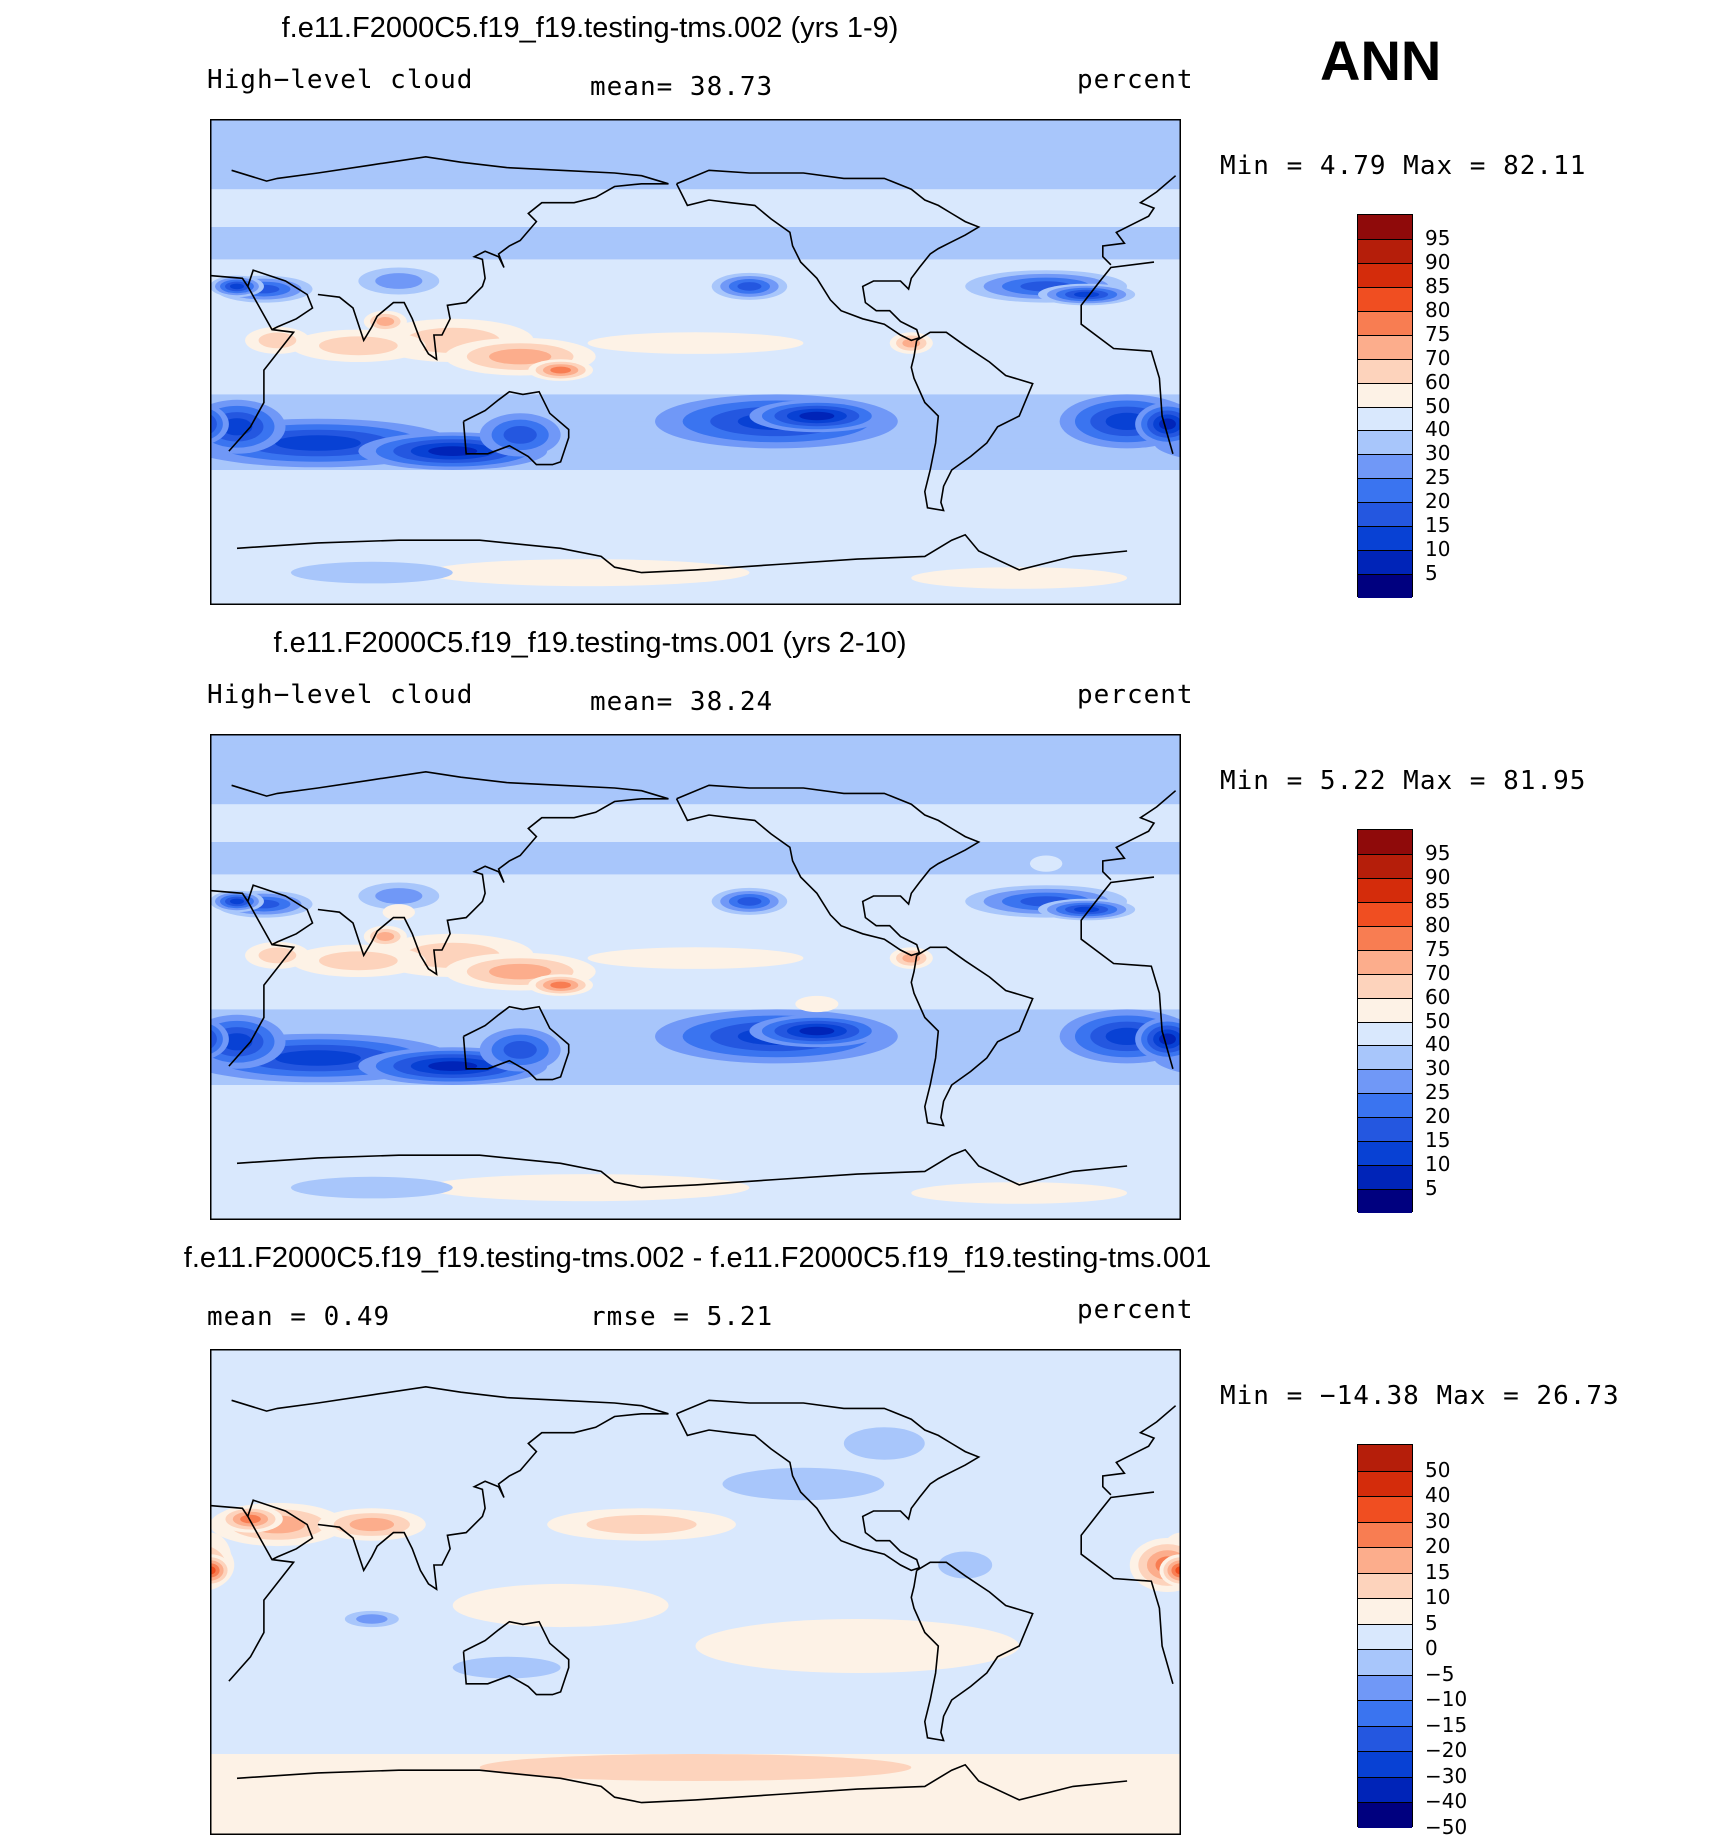  What do you see at coordinates (1438, 876) in the screenshot?
I see `colorbar-tick-label: 90` at bounding box center [1438, 876].